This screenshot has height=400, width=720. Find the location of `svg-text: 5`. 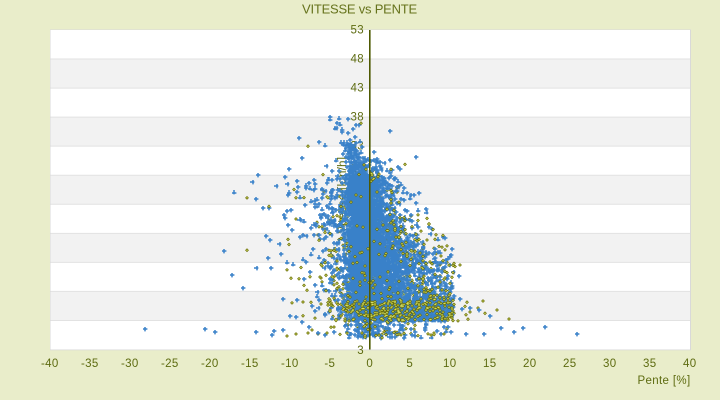

svg-text: 5 is located at coordinates (409, 364).